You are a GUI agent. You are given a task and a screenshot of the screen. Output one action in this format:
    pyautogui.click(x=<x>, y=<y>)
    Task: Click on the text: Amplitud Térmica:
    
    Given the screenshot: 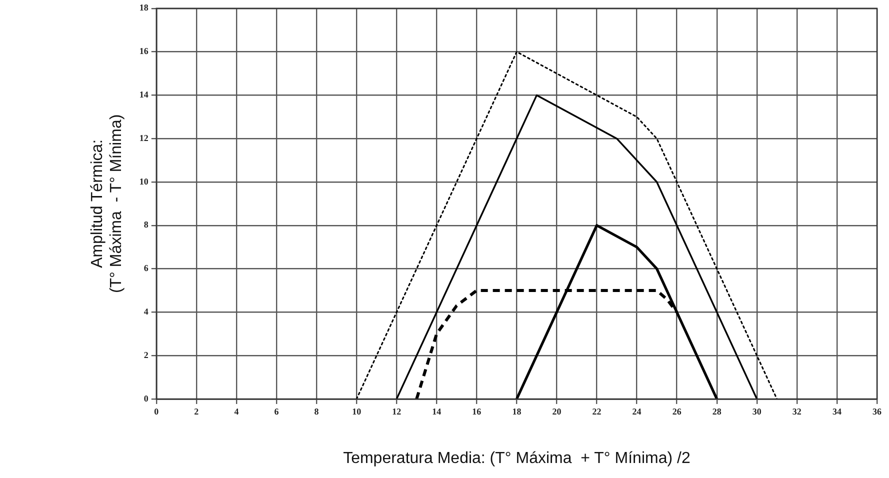 What is the action you would take?
    pyautogui.click(x=97, y=203)
    